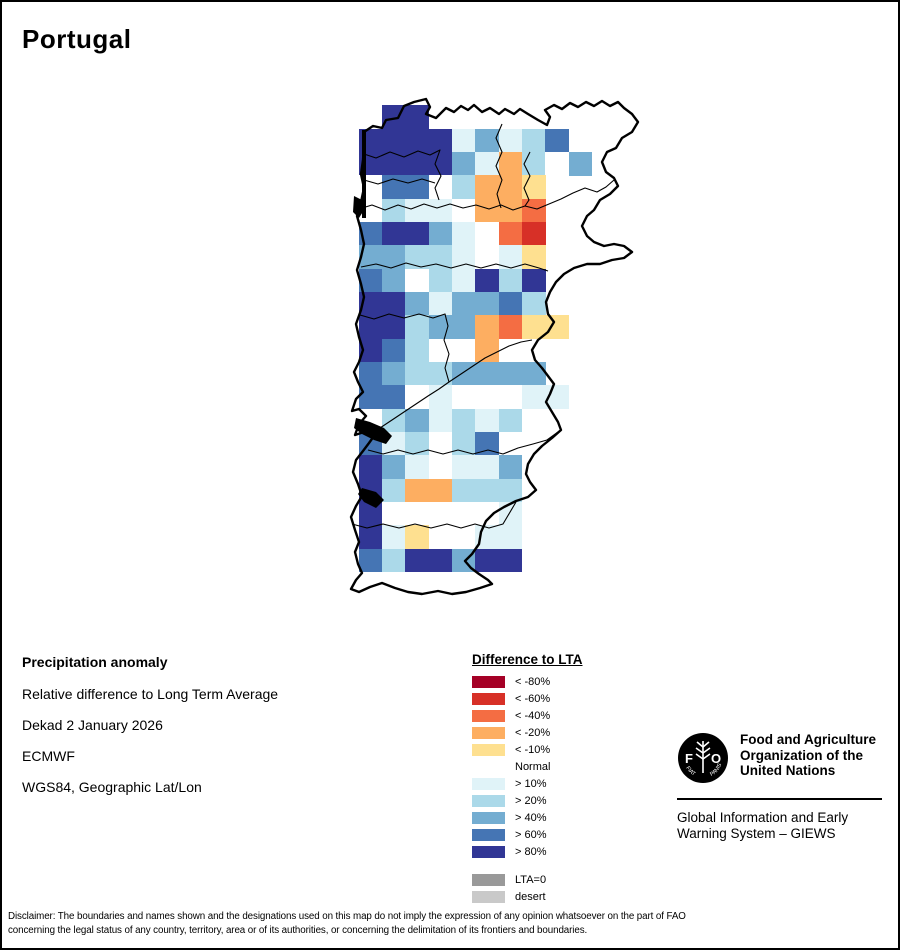 The height and width of the screenshot is (952, 900). I want to click on legend-extra-items: LTA=0 desert, so click(547, 888).